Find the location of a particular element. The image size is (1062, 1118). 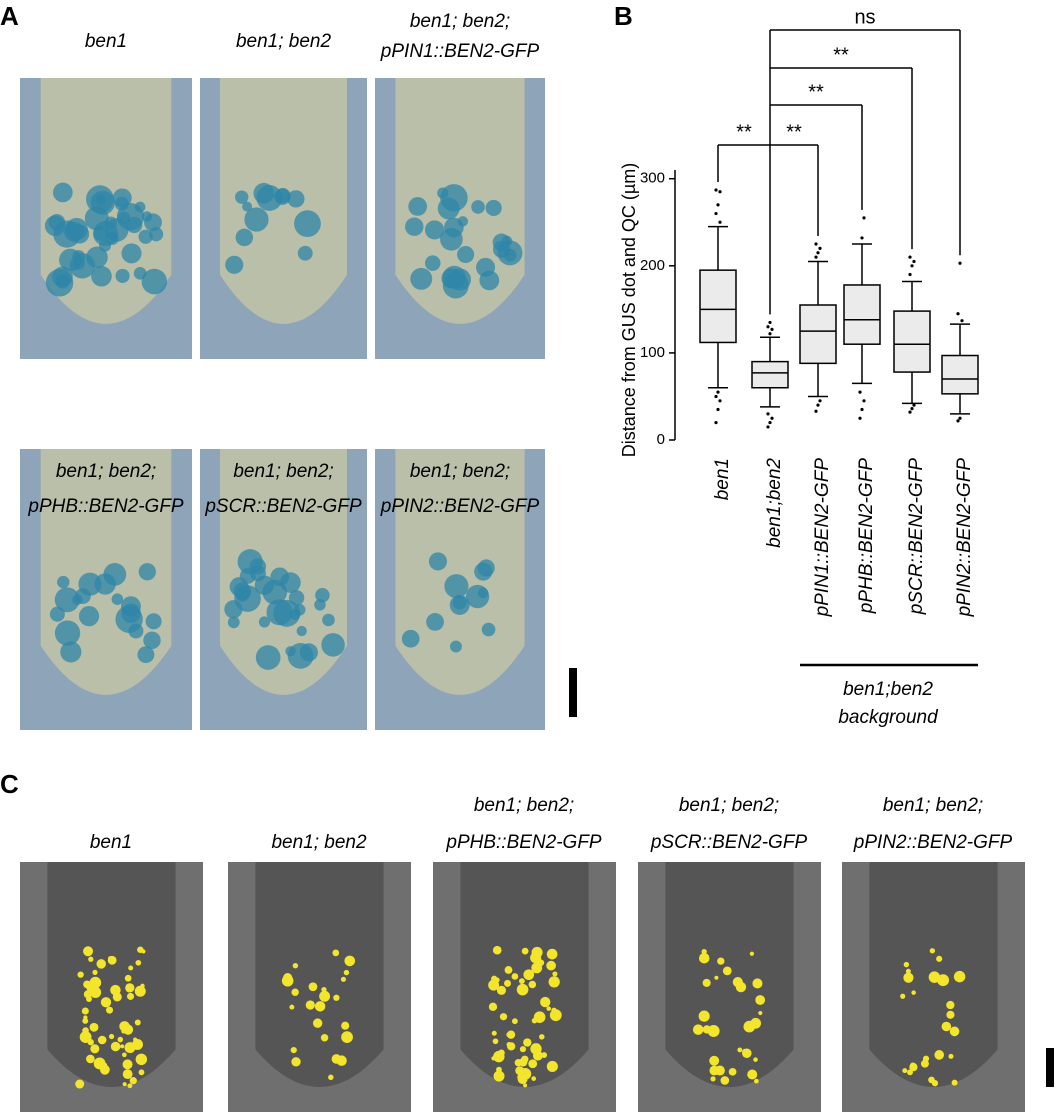

y-tick-label: 0 is located at coordinates (661, 439).